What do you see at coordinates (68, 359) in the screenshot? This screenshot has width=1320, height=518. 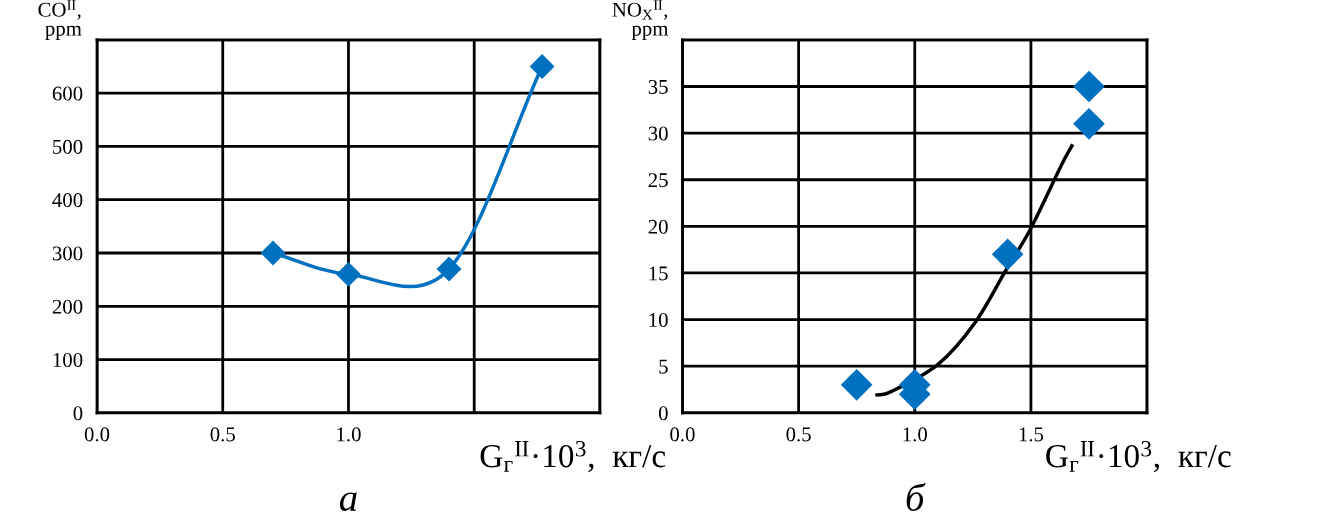 I see `y-tick-label: 100` at bounding box center [68, 359].